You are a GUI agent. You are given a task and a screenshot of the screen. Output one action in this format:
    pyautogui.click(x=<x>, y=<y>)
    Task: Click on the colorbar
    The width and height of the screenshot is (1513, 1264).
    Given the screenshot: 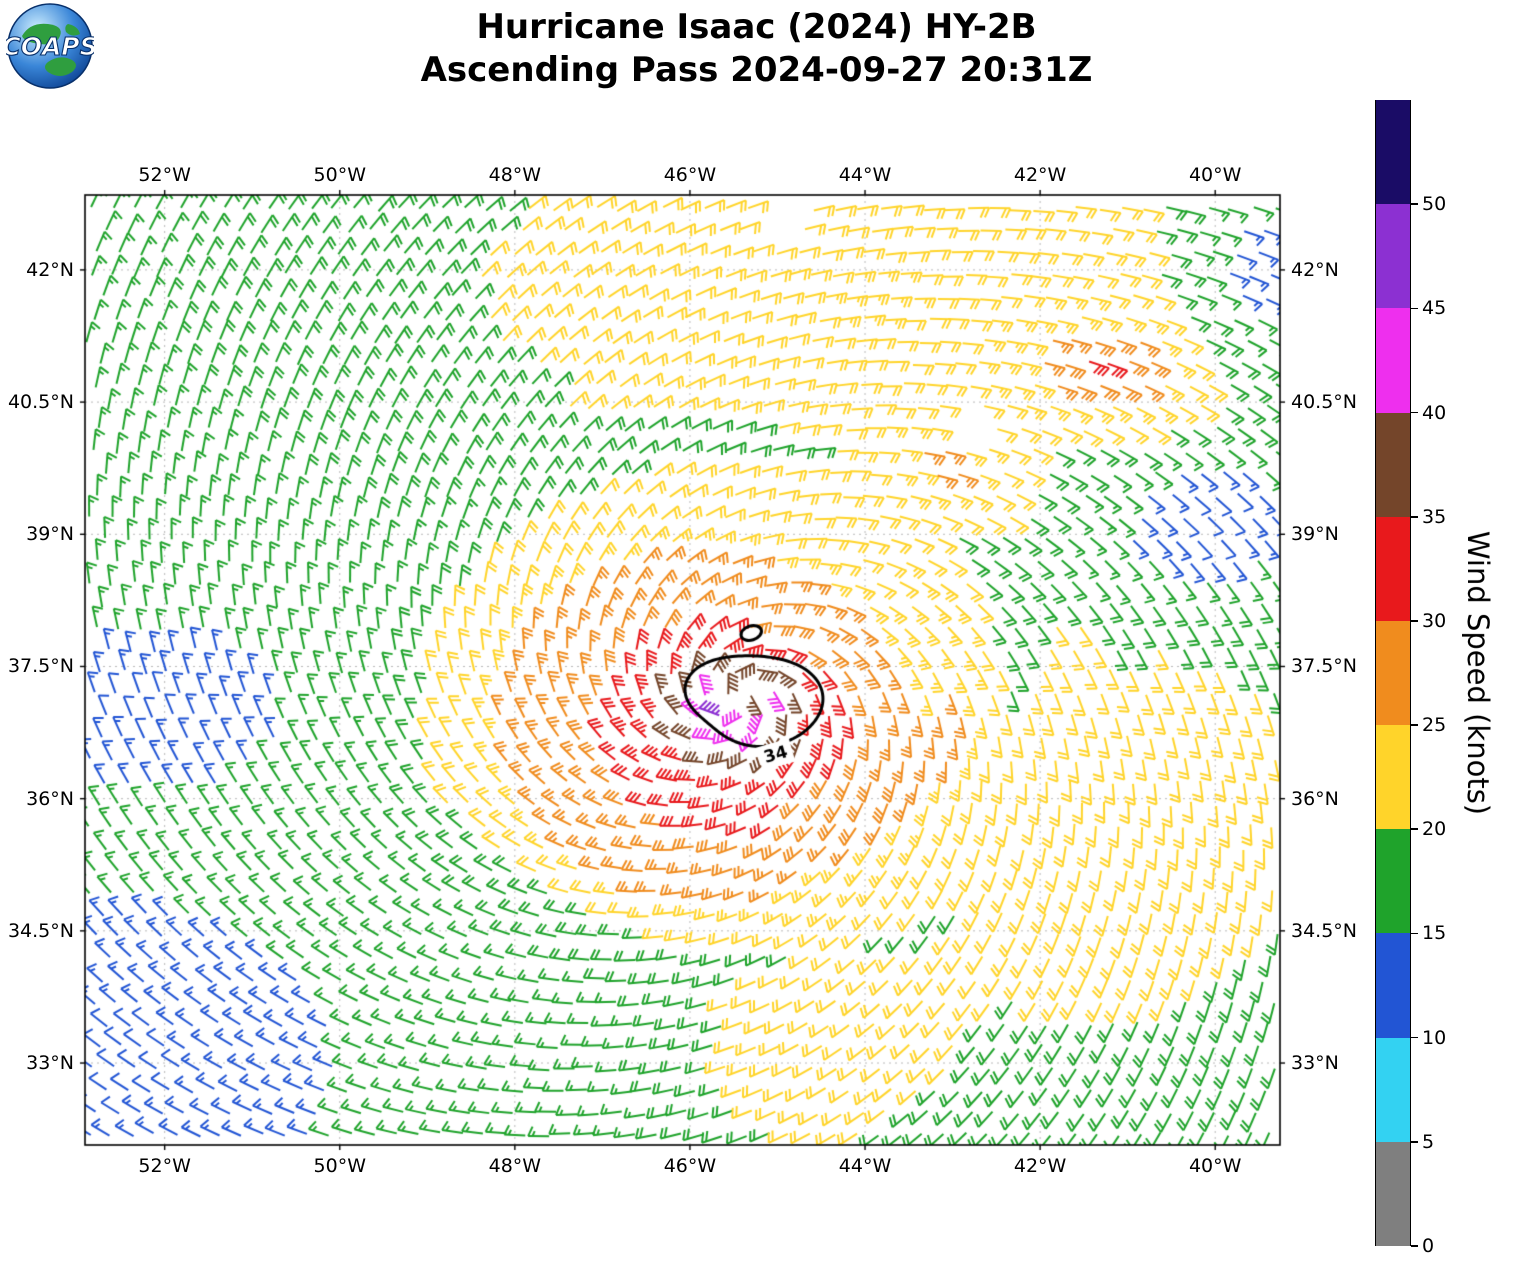 What is the action you would take?
    pyautogui.click(x=1393, y=672)
    